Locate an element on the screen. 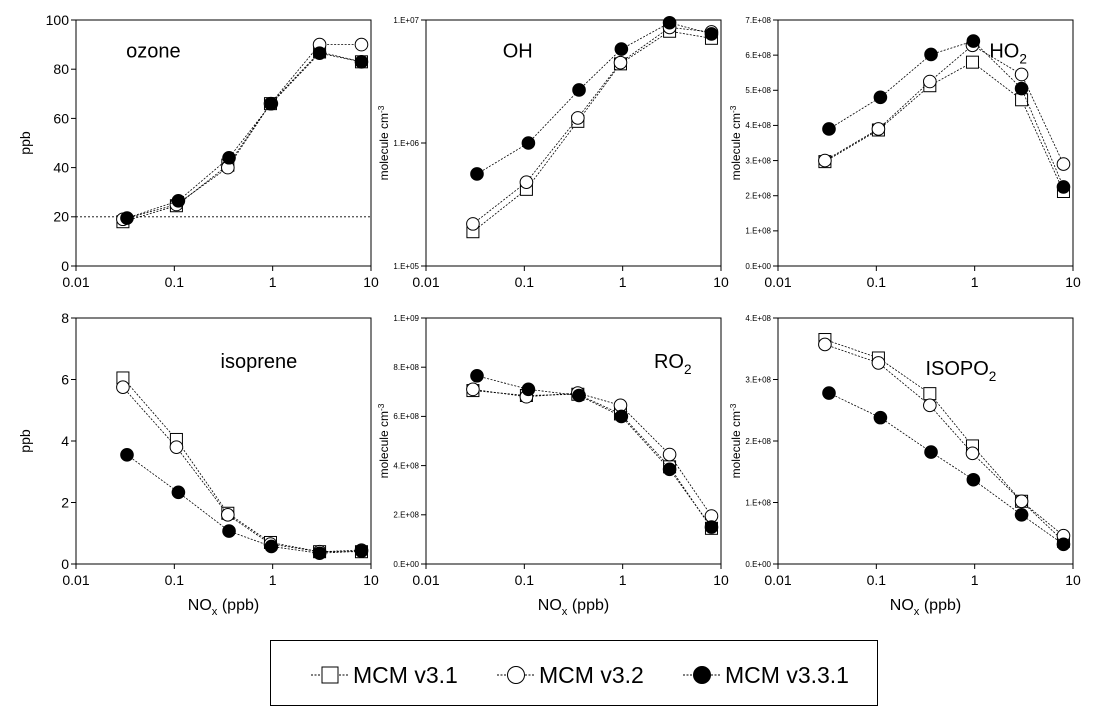 Image resolution: width=1102 pixels, height=707 pixels. legend-svg: MCM v3.1 MCM v3.2 MCM v3.3.1 is located at coordinates (580, 675).